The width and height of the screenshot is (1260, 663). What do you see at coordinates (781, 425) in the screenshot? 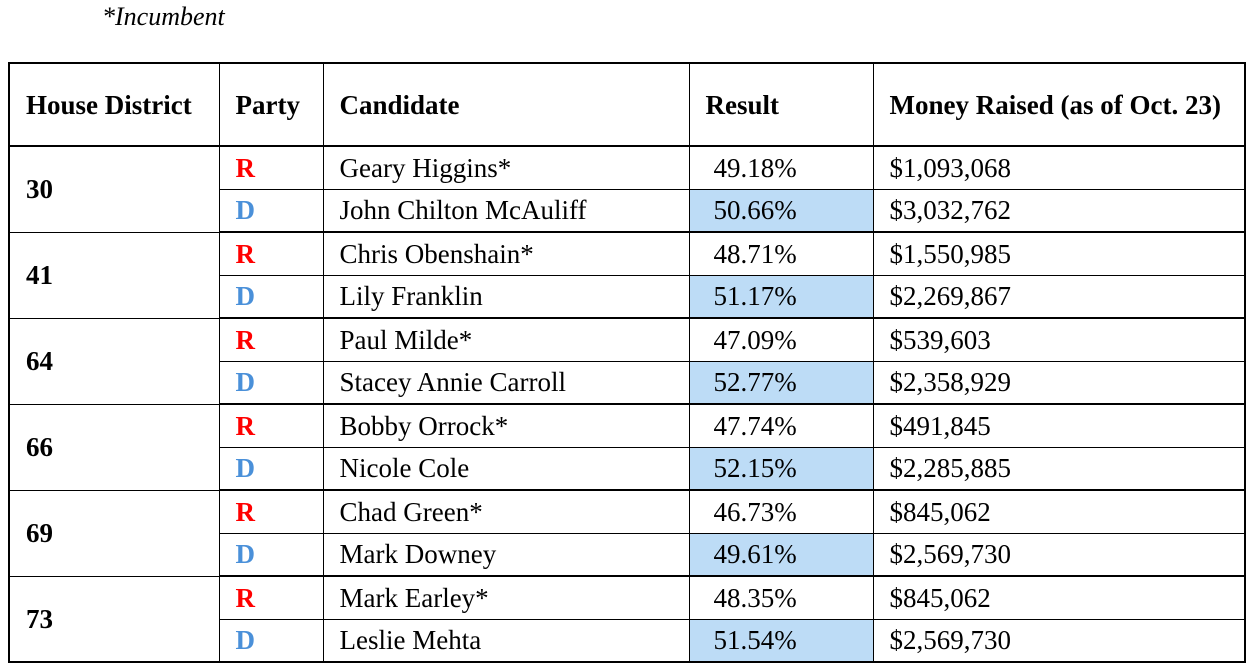
I see `result-percent: 47.74%` at bounding box center [781, 425].